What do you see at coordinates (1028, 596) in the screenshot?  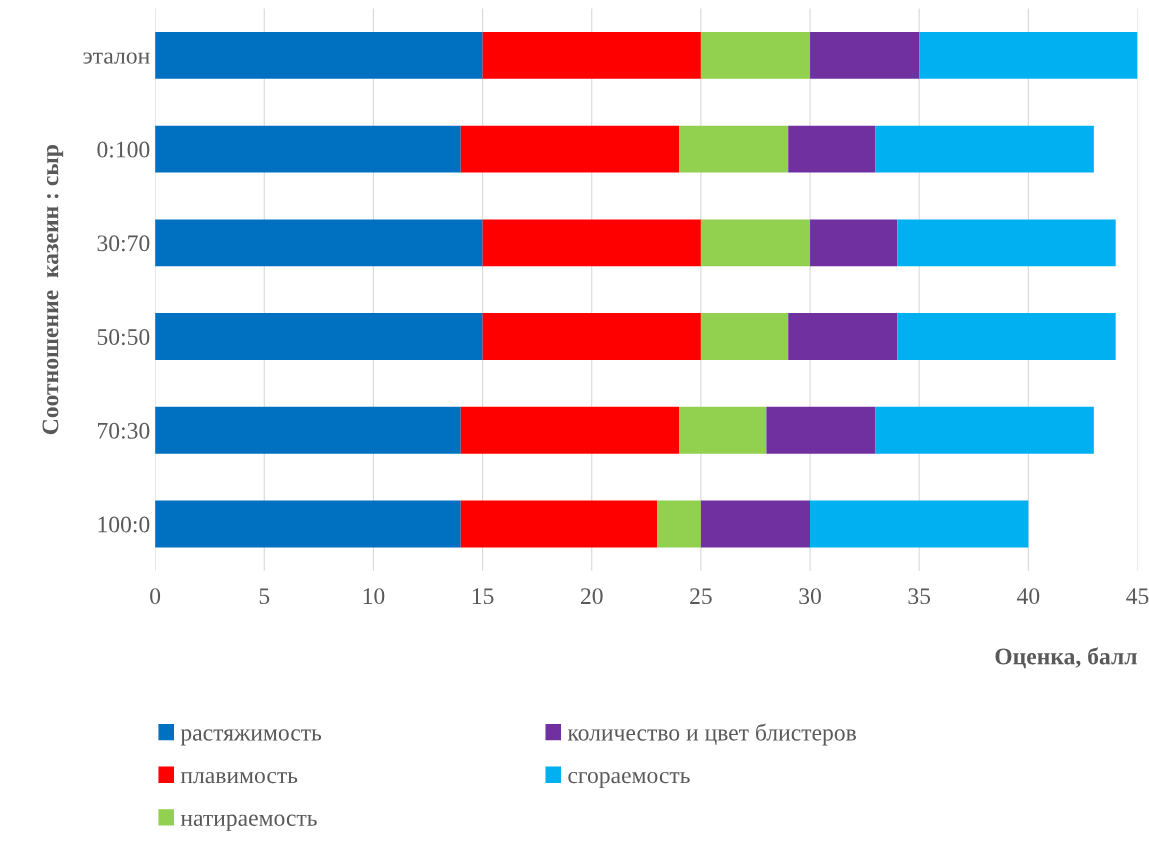 I see `x-tick-label: 40` at bounding box center [1028, 596].